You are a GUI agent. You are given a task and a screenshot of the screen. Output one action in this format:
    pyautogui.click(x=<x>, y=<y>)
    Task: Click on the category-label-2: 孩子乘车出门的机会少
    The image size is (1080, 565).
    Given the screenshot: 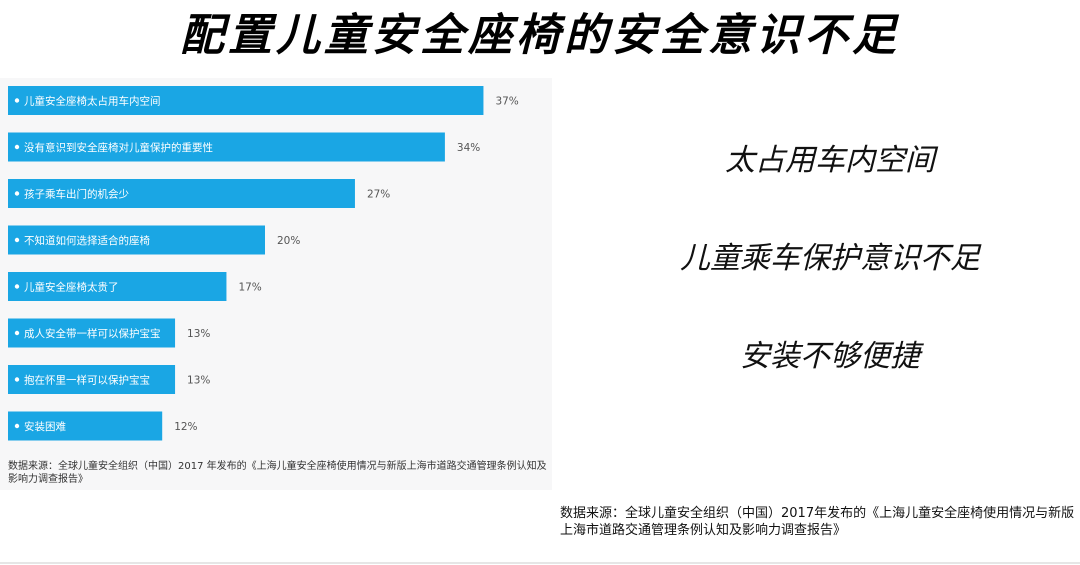 What is the action you would take?
    pyautogui.click(x=76, y=194)
    